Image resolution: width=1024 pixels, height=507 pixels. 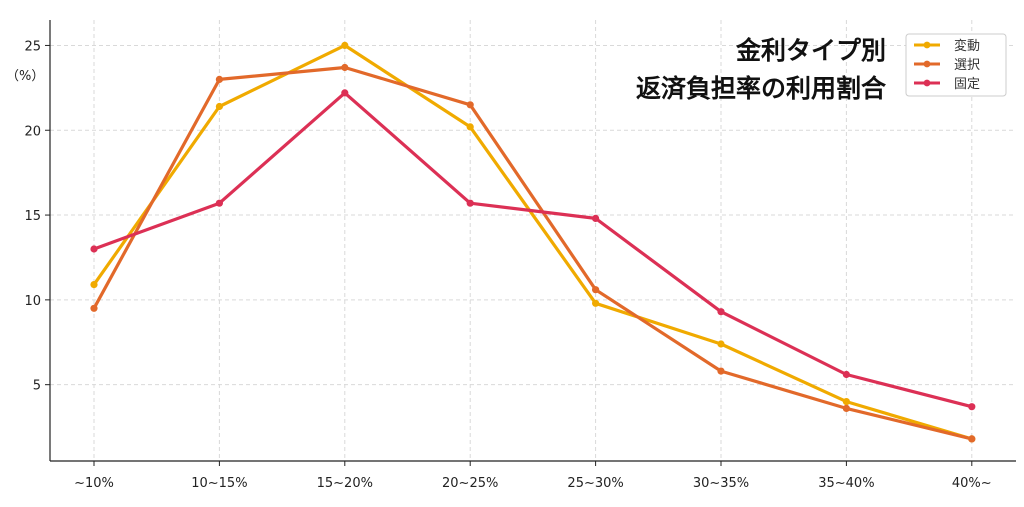 What do you see at coordinates (32, 216) in the screenshot?
I see `y-tick-label: 15` at bounding box center [32, 216].